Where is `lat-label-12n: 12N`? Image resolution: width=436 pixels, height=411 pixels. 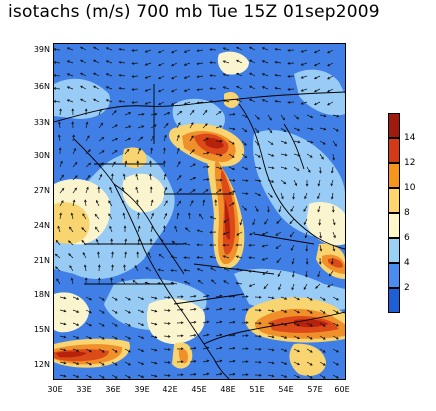
lat-label-12n: 12N is located at coordinates (41, 364).